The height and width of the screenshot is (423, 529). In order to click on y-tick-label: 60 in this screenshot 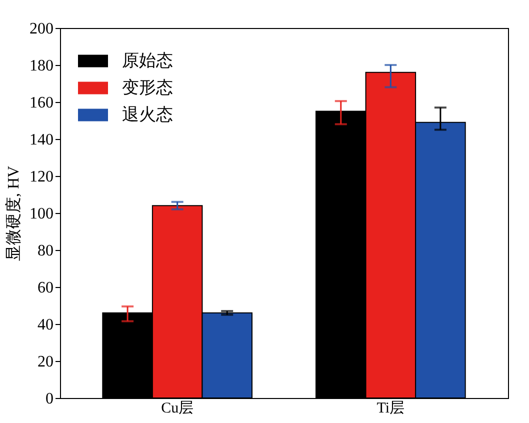, I will do `click(46, 288)`.